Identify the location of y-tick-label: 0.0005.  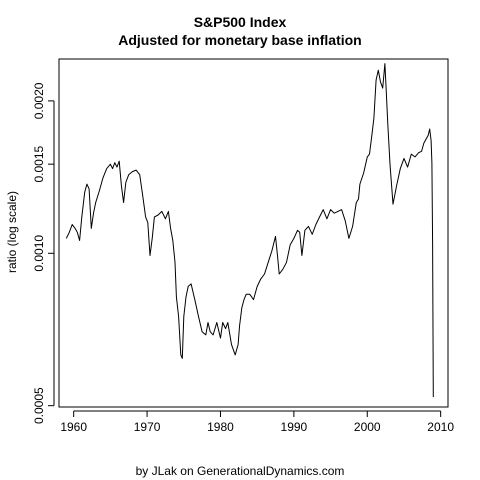
(39, 405).